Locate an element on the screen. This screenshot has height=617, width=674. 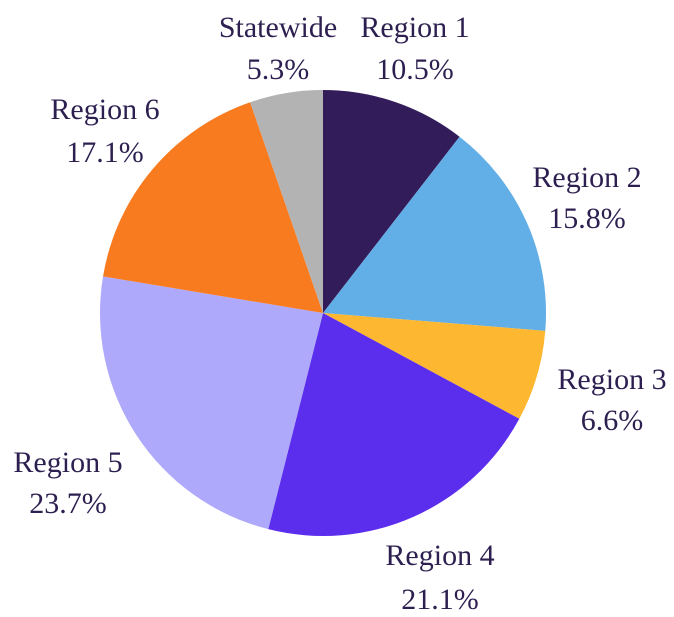
slice-label: Region 4 is located at coordinates (439, 555).